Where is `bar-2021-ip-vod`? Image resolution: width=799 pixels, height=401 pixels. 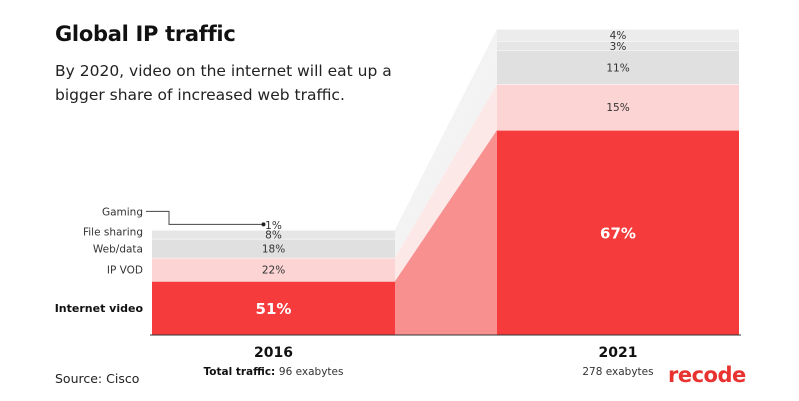 bar-2021-ip-vod is located at coordinates (618, 107).